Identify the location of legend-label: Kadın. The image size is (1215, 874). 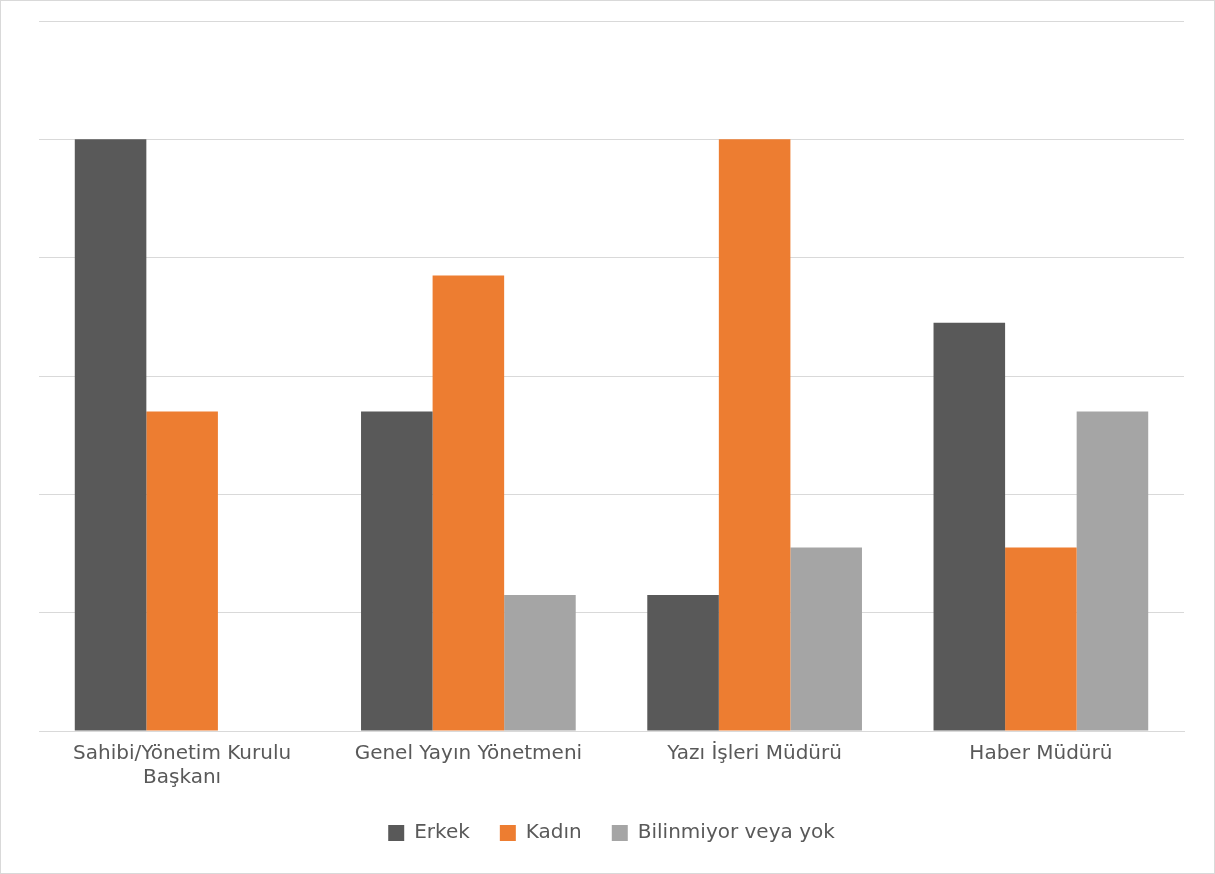
(553, 831).